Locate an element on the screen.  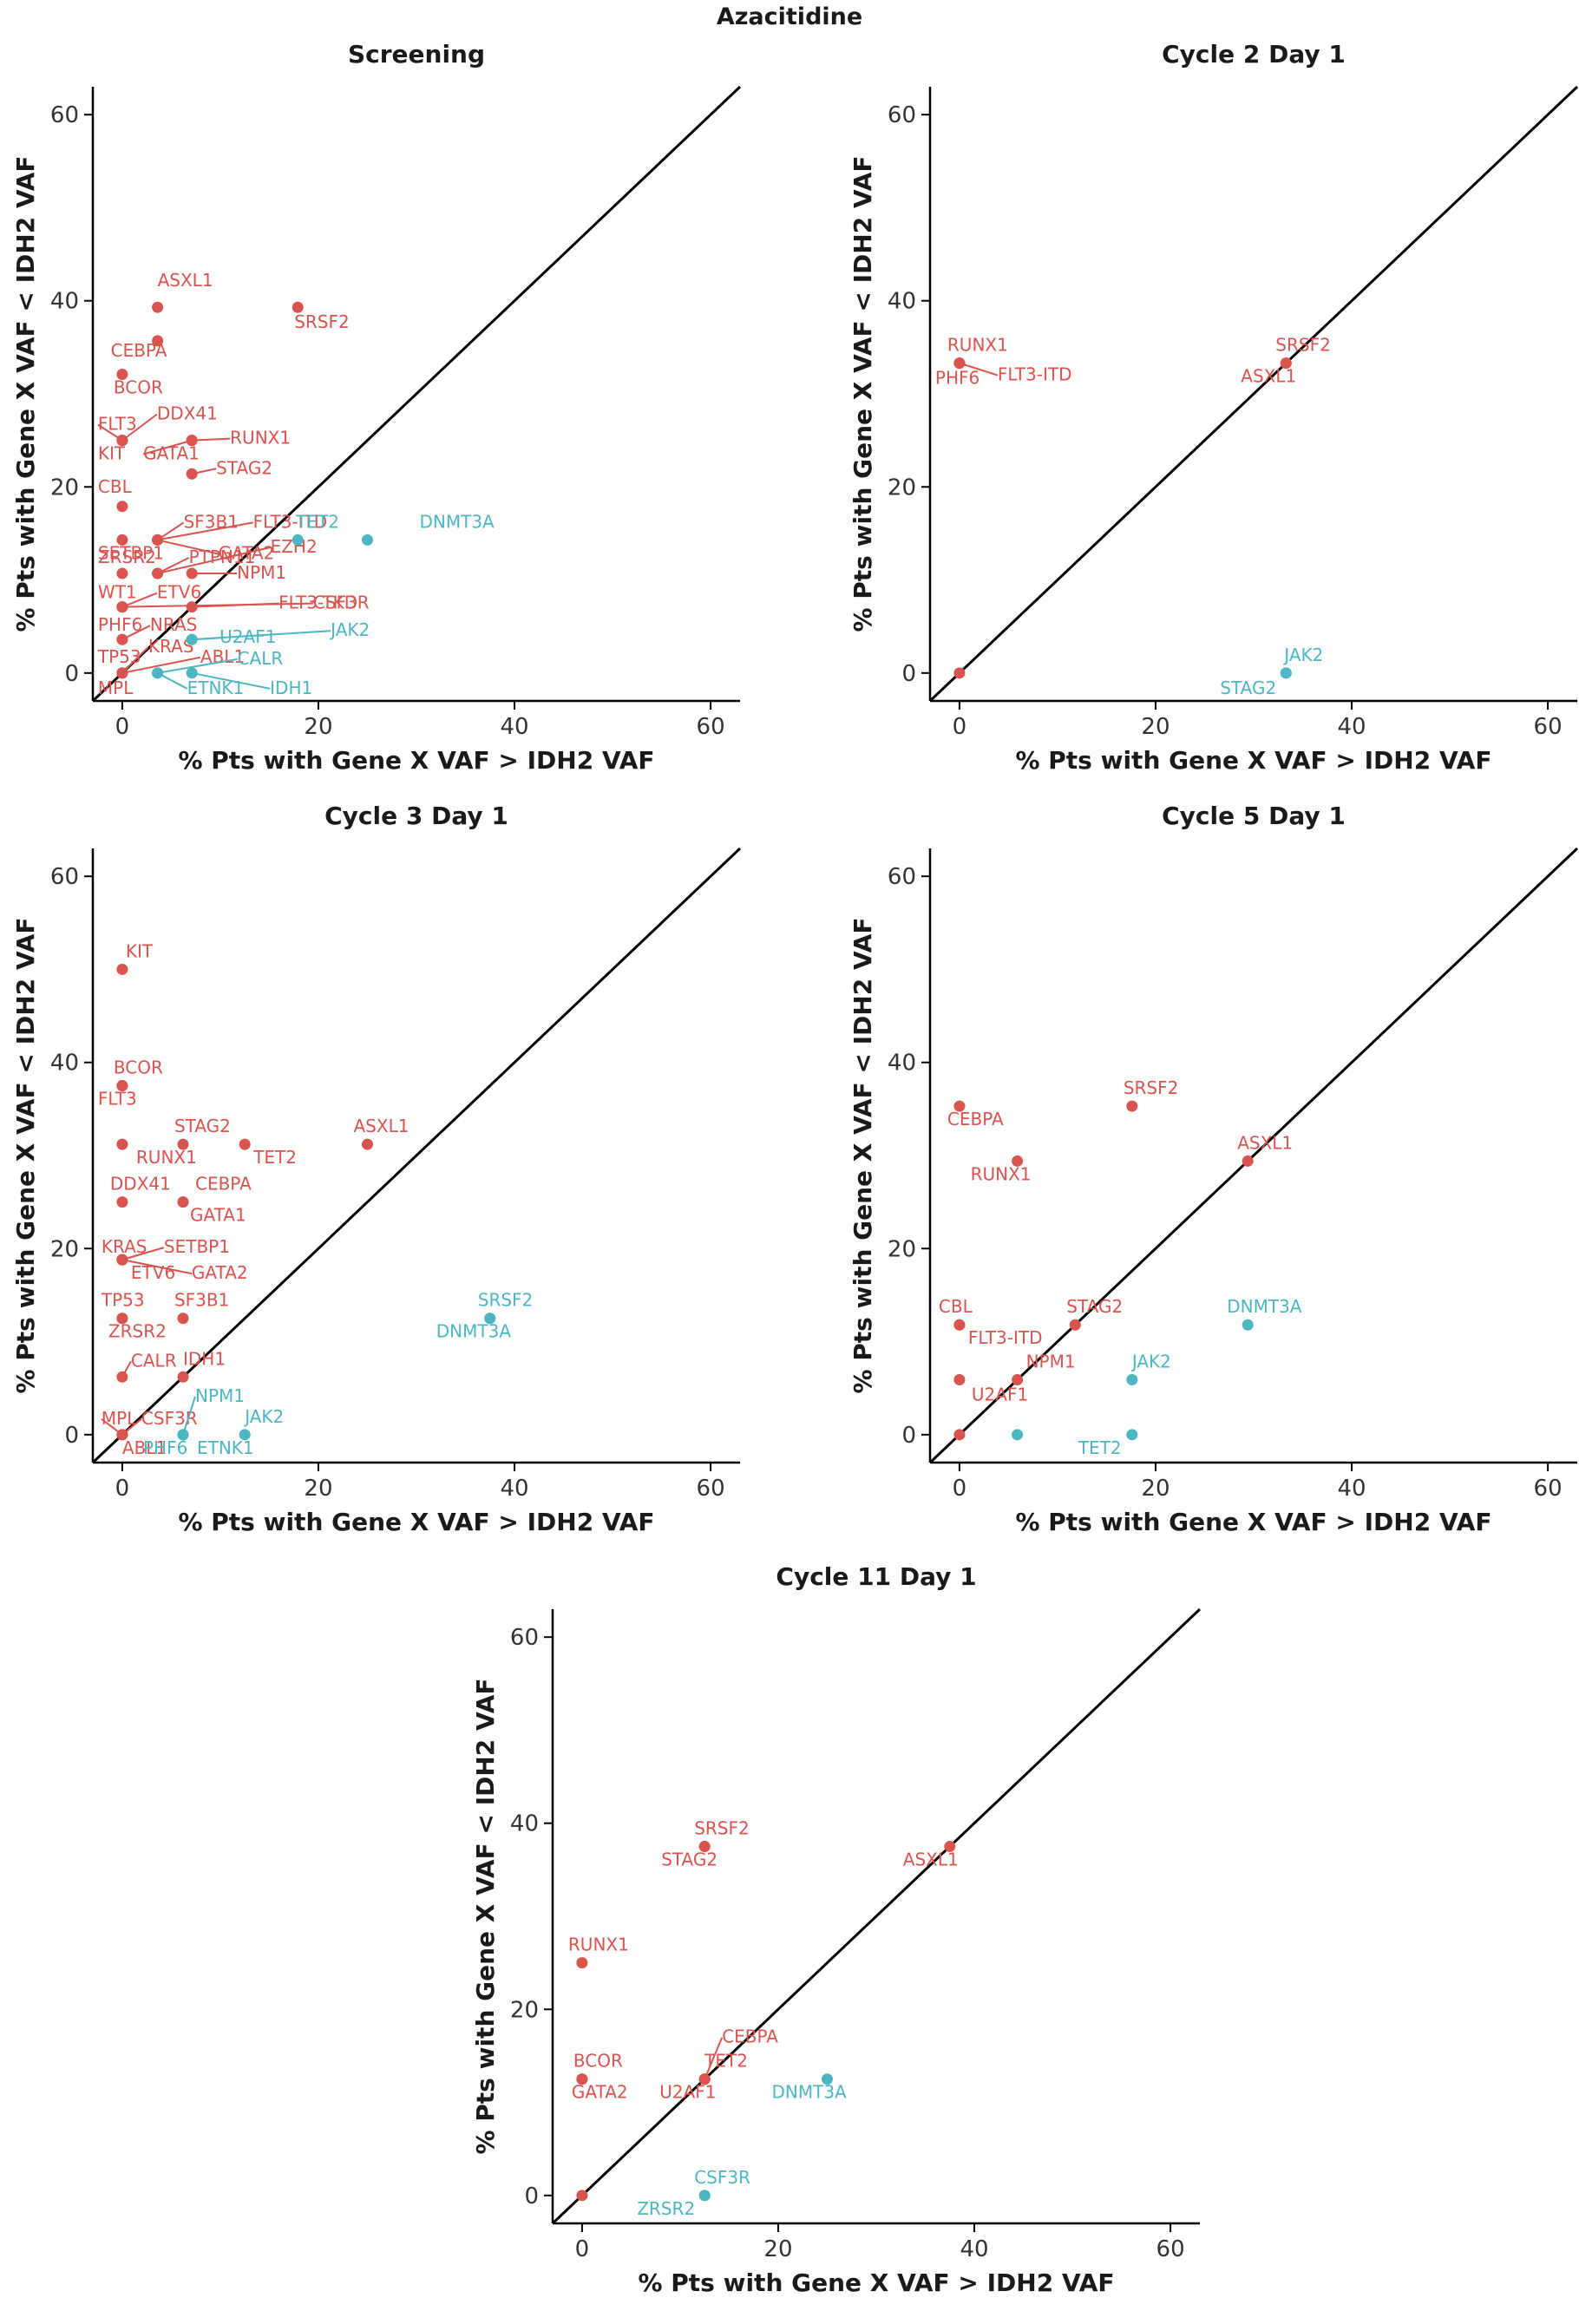
point-label: ASXL1 is located at coordinates (1268, 376).